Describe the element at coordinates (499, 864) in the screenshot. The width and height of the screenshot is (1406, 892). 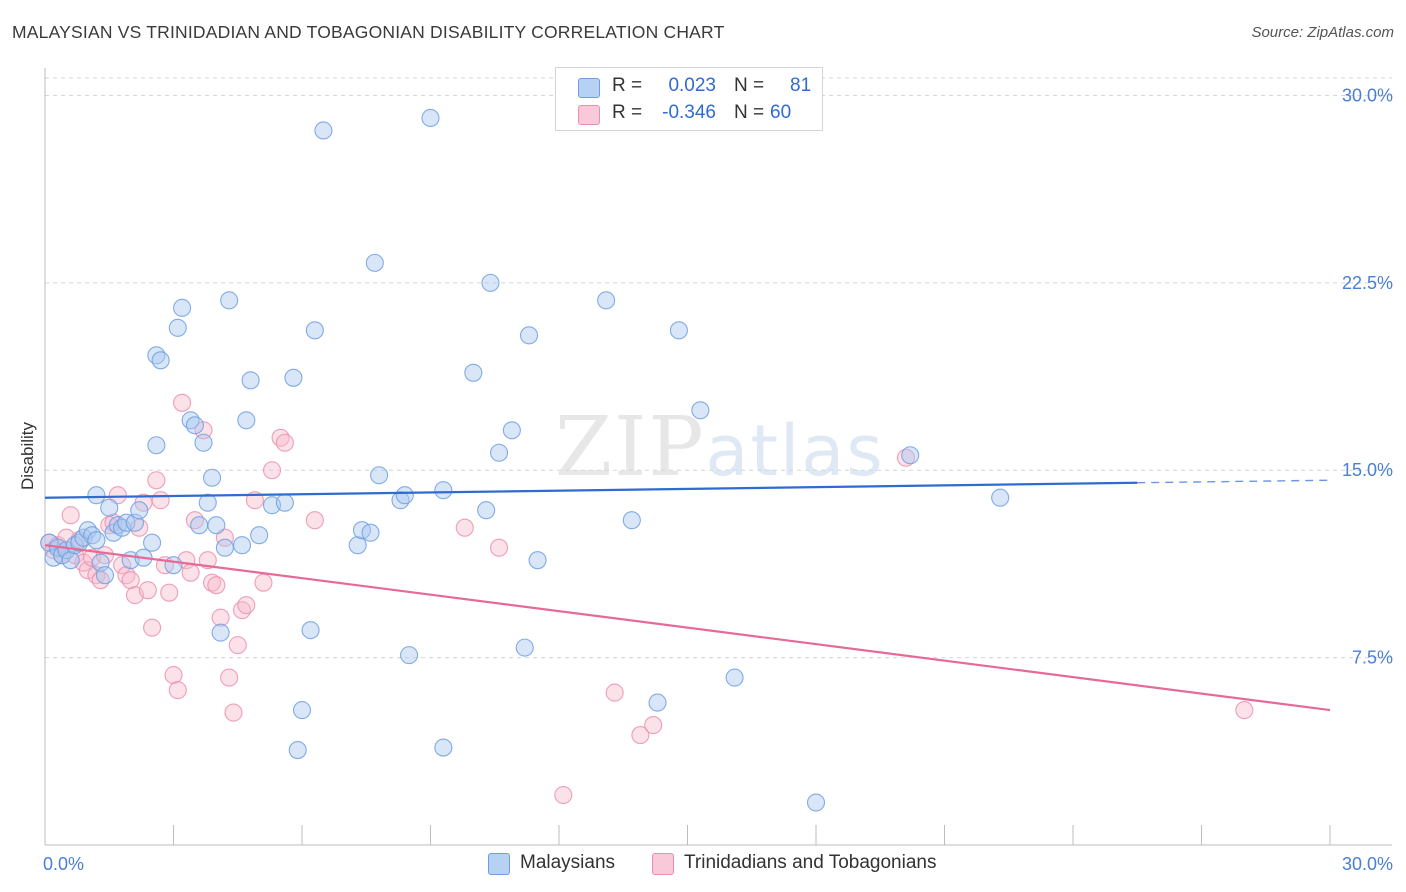
I see `bottom-legend-swatch-blue` at that location.